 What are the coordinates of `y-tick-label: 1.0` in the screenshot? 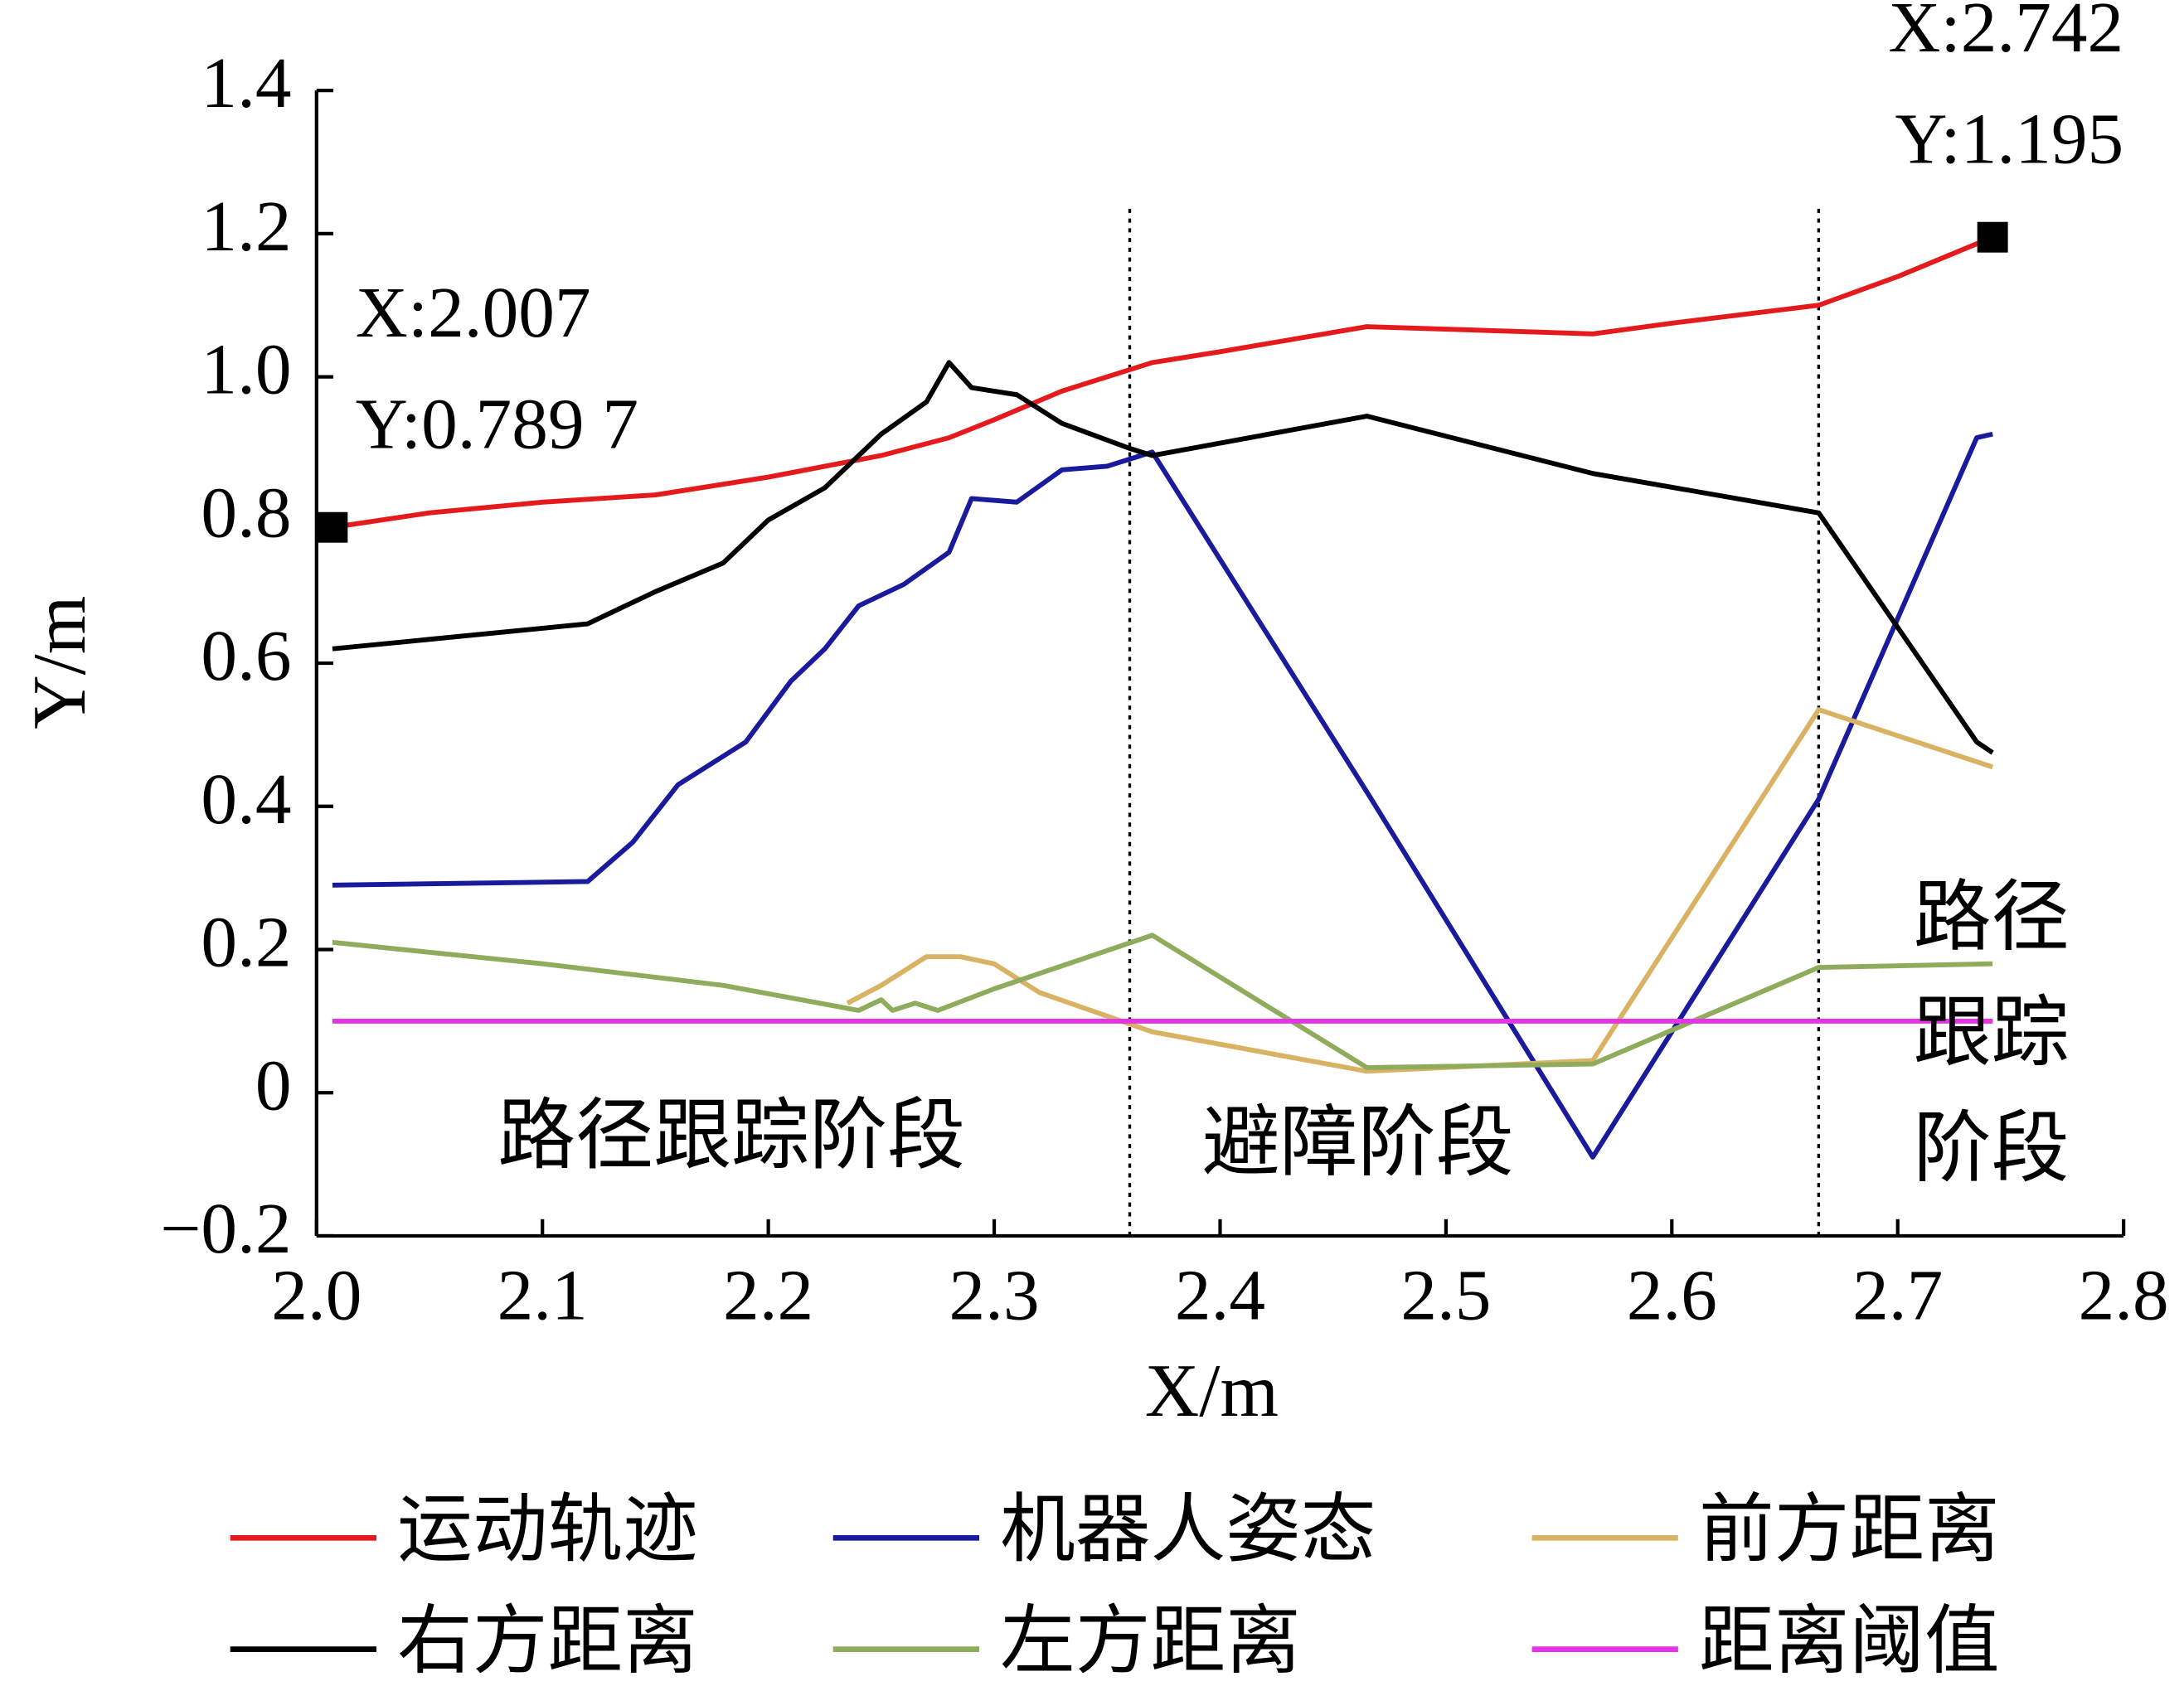 It's located at (246, 369).